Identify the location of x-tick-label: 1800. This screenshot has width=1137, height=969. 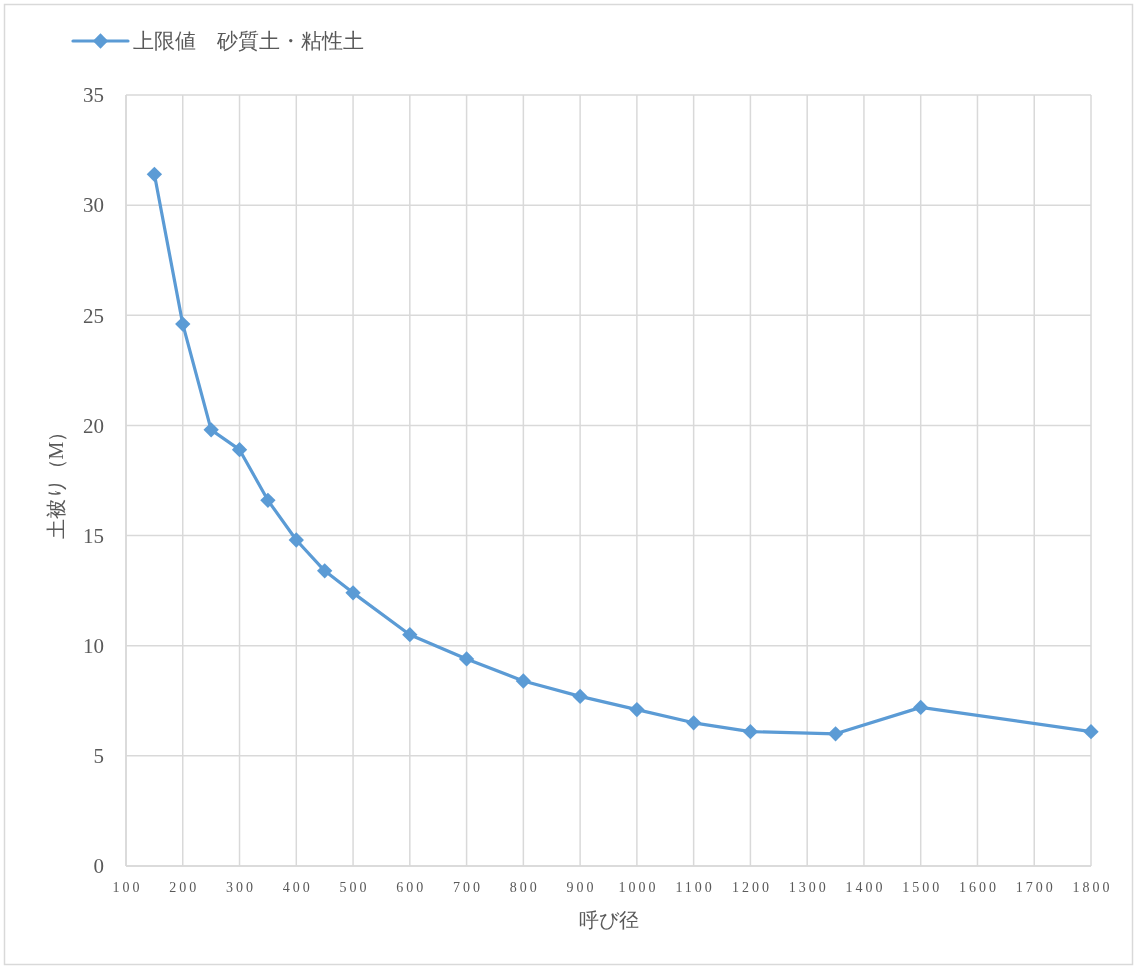
(1092, 887).